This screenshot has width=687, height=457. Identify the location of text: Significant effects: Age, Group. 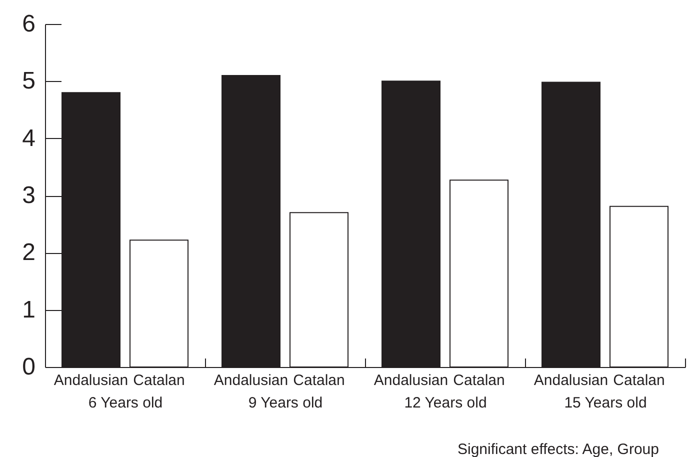
(558, 449).